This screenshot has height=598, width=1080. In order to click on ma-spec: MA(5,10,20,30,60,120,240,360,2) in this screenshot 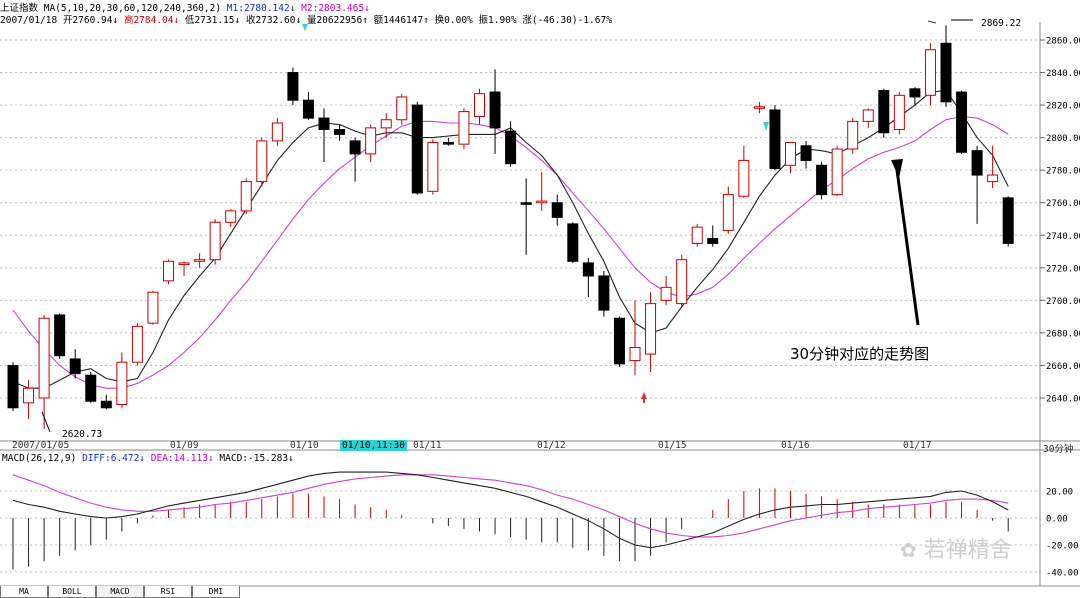, I will do `click(132, 8)`.